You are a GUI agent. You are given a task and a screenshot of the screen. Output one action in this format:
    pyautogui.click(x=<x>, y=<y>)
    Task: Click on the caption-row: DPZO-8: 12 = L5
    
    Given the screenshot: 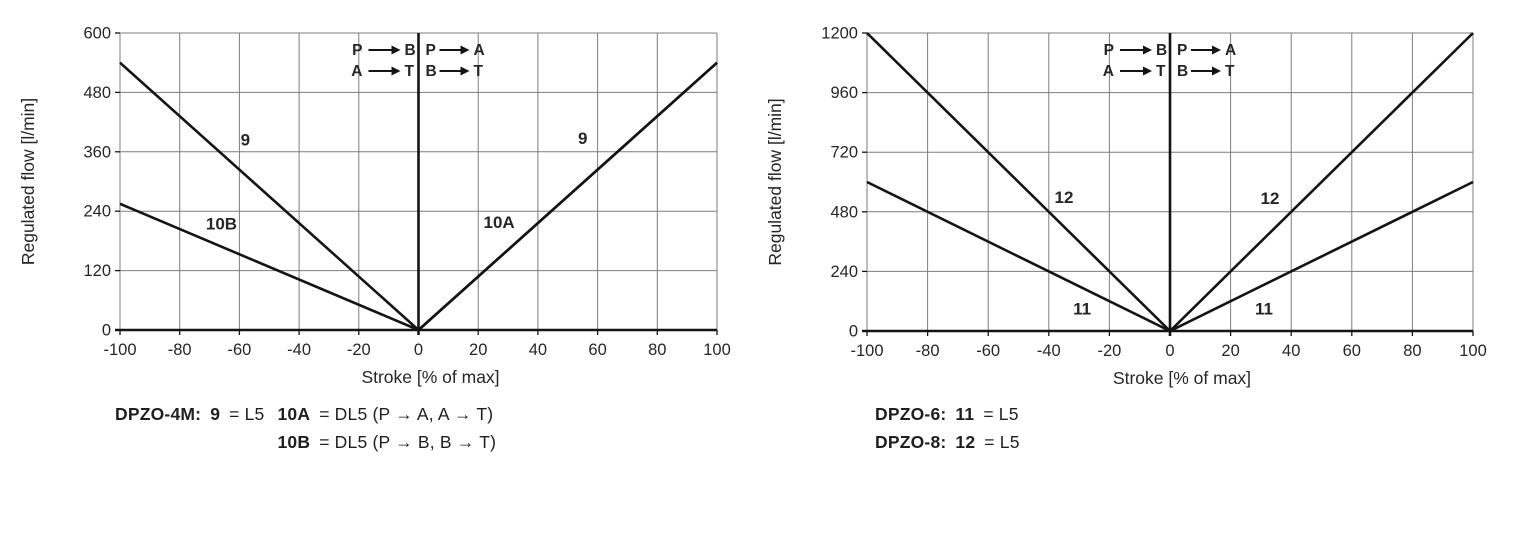 What is the action you would take?
    pyautogui.click(x=947, y=442)
    